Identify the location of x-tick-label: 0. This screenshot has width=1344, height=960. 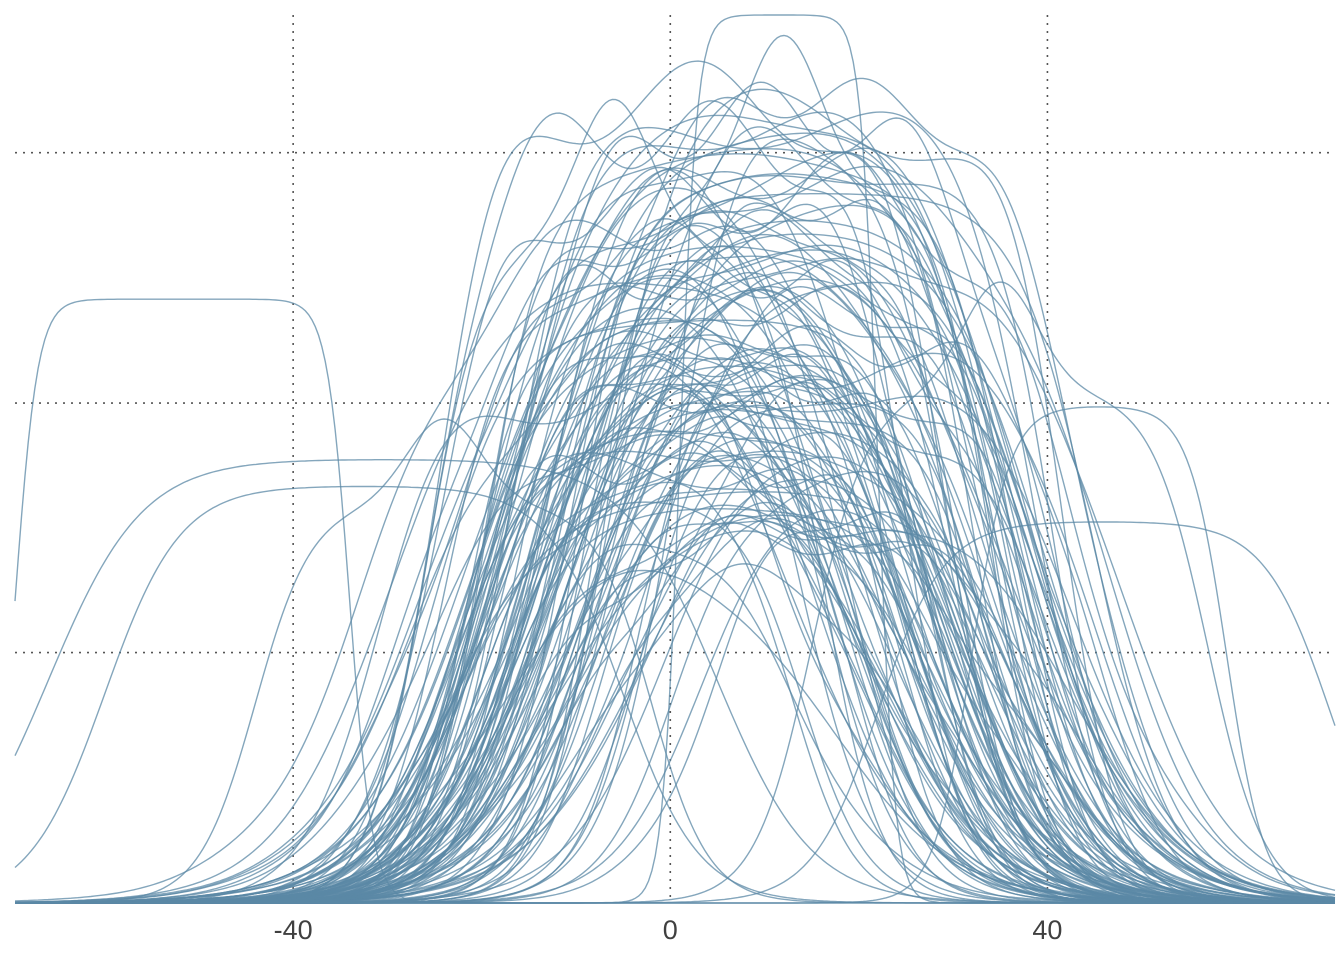
(670, 930).